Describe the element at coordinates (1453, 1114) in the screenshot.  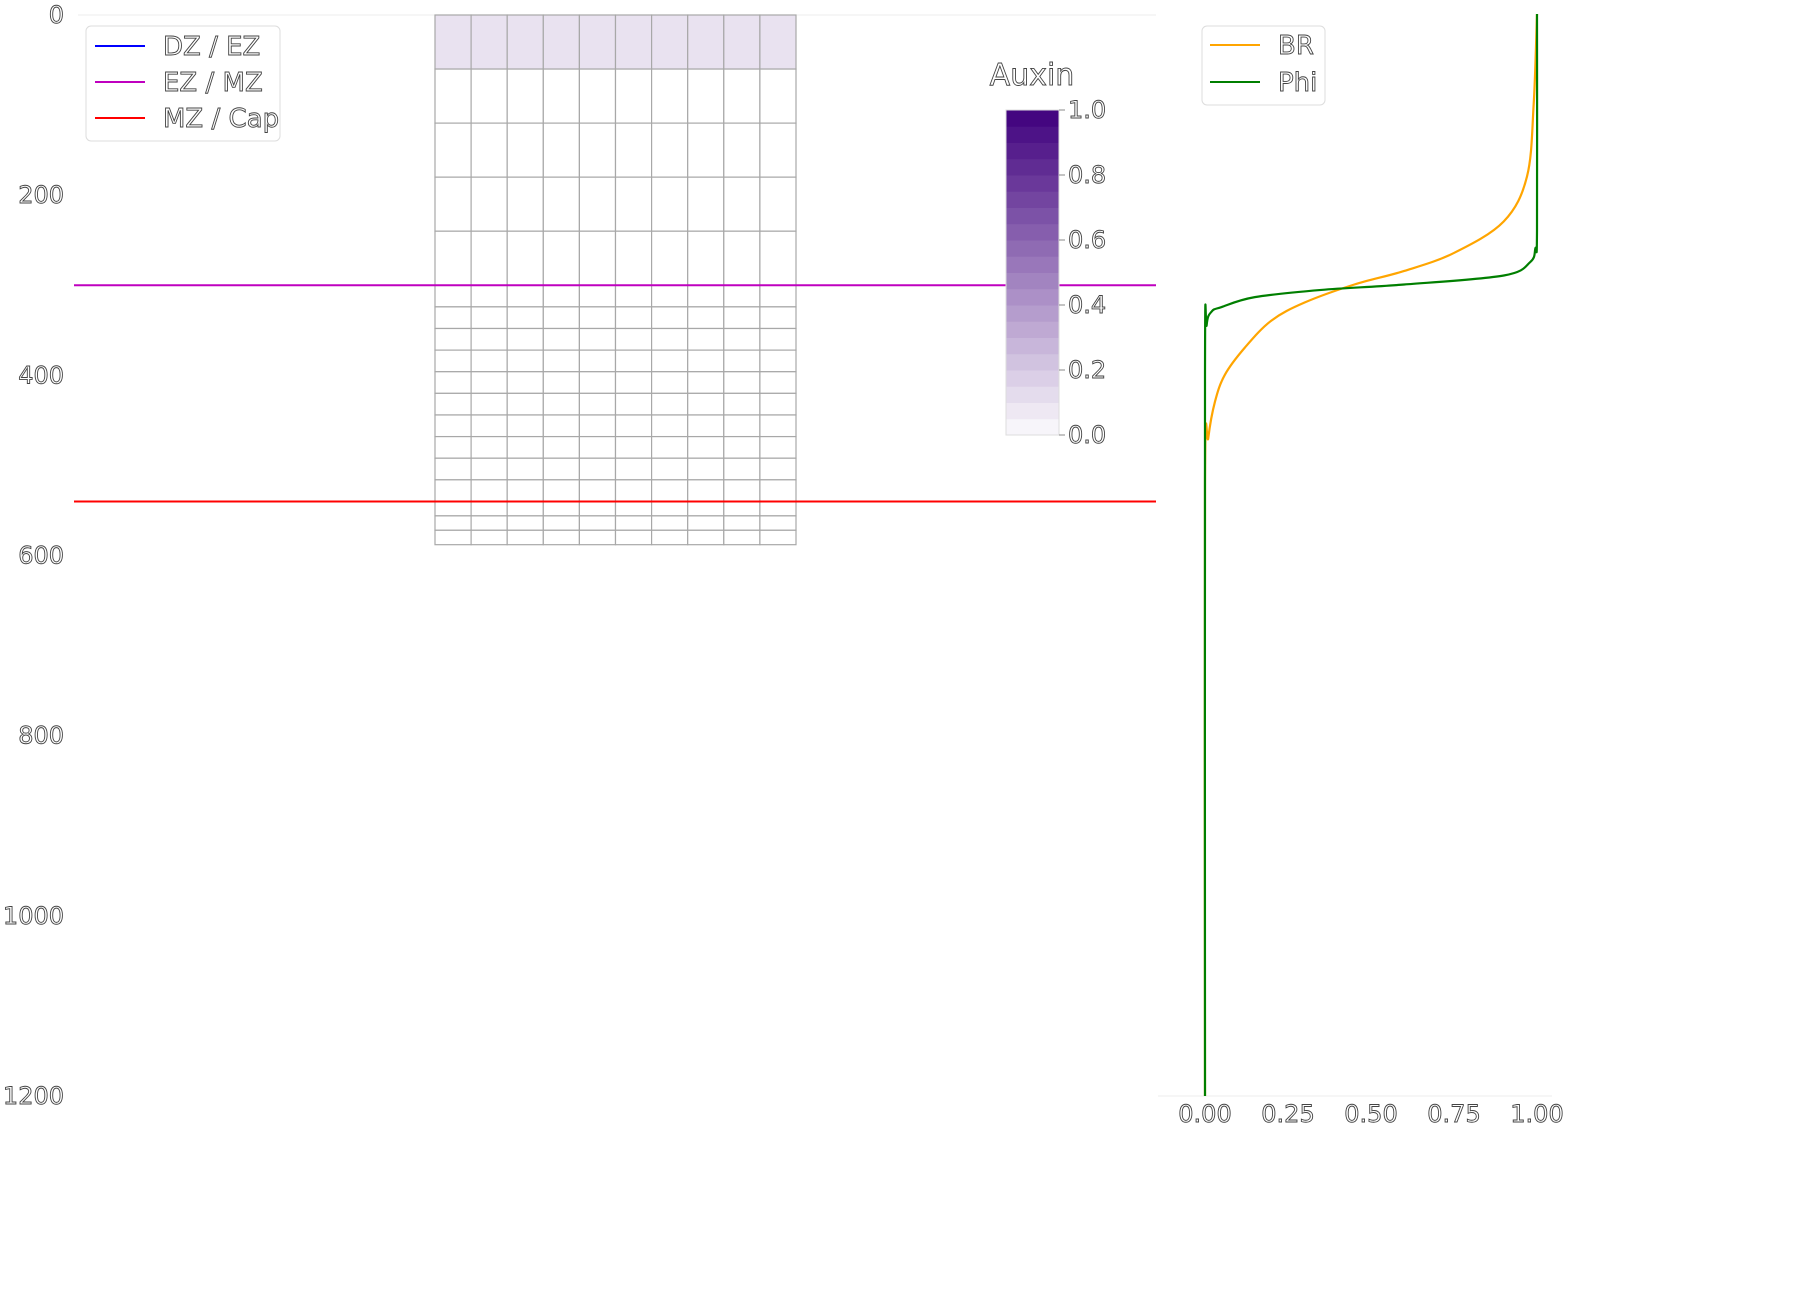
I see `x-tick-label: 0.75` at that location.